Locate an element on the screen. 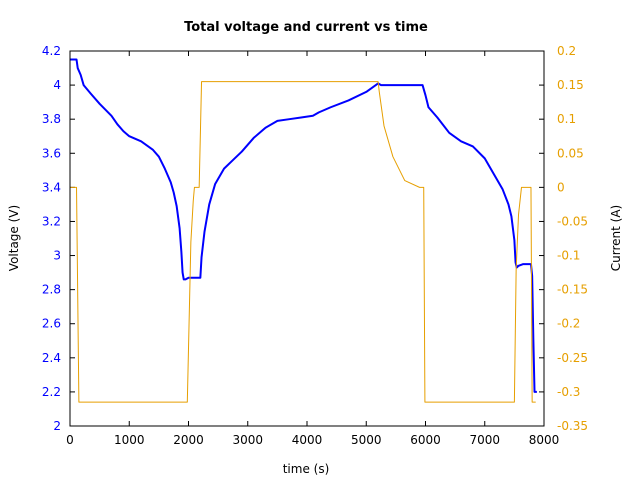 The width and height of the screenshot is (640, 484). x-tick-label: 0 is located at coordinates (70, 440).